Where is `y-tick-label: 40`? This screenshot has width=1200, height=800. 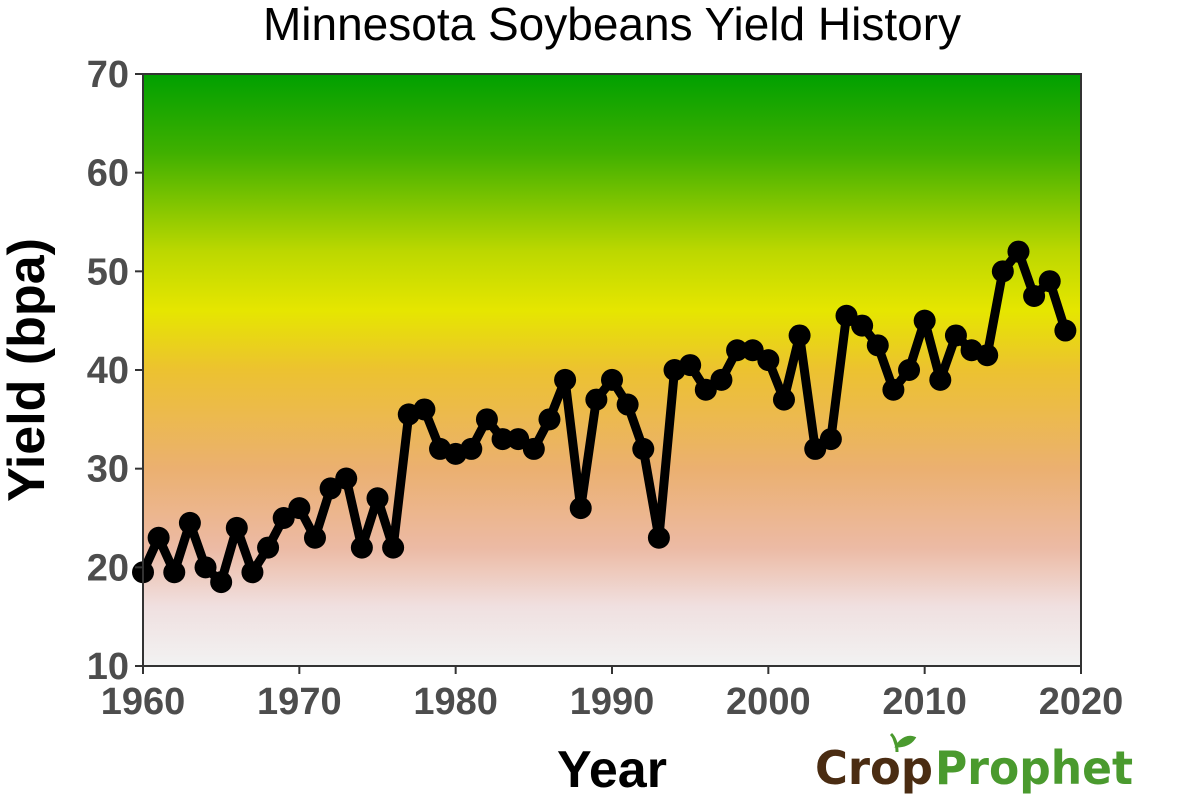
y-tick-label: 40 is located at coordinates (108, 371).